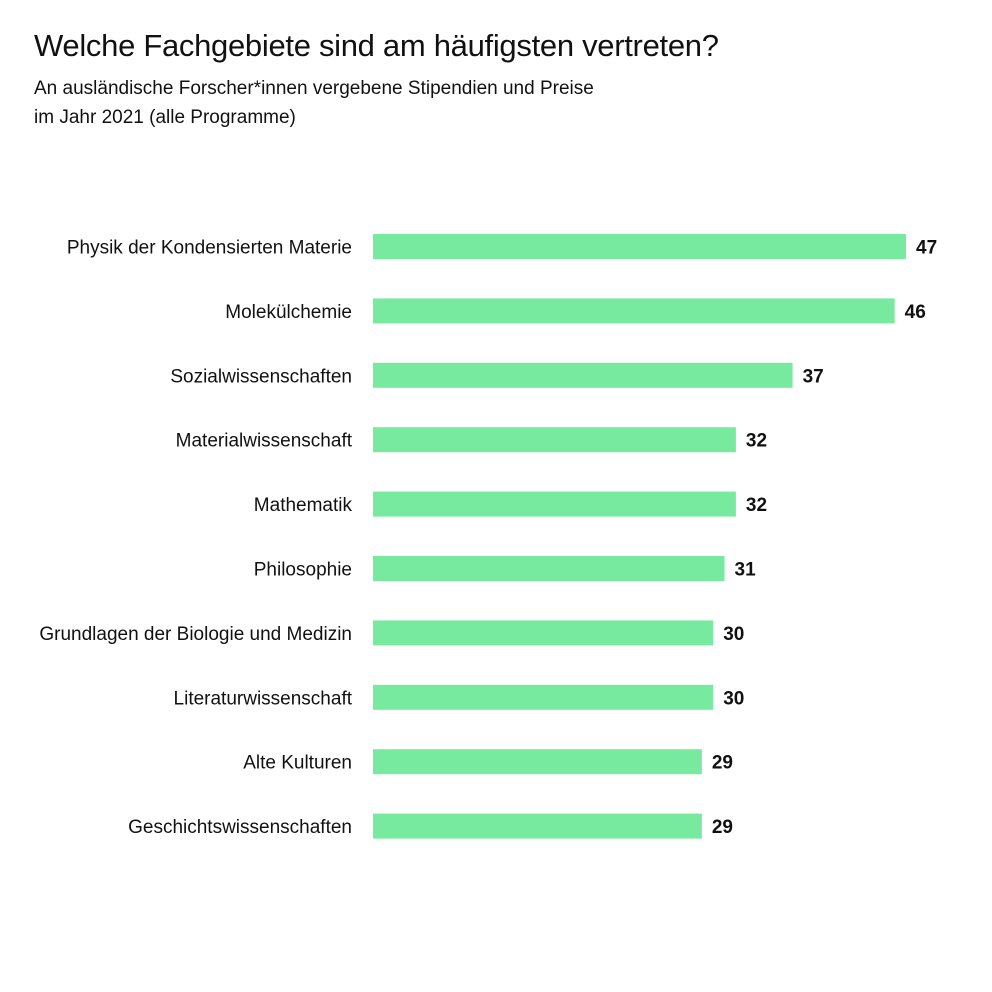  I want to click on category-label: Literaturwissenschaft, so click(263, 698).